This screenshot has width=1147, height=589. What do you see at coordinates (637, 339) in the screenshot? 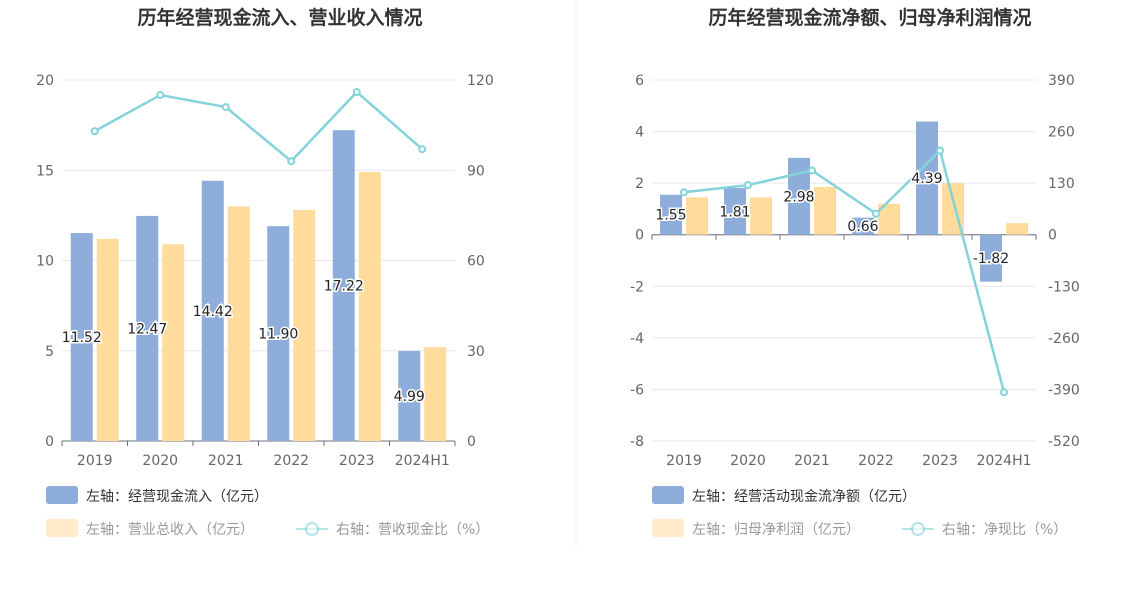
I see `left-axis-tick-label: -4` at bounding box center [637, 339].